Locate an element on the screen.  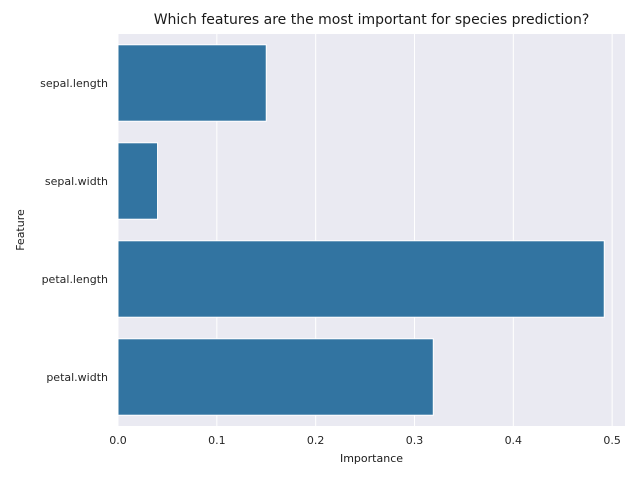
bar-sepal-length is located at coordinates (192, 83).